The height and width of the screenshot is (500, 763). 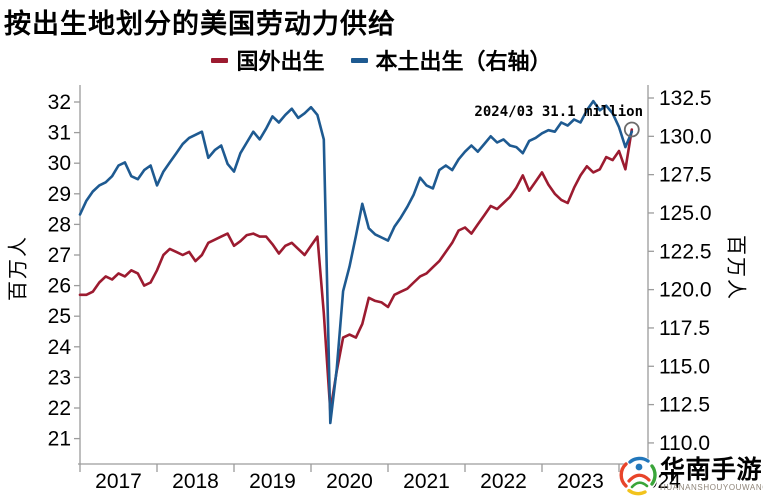 What do you see at coordinates (426, 481) in the screenshot?
I see `x-axis-year-label: 2021` at bounding box center [426, 481].